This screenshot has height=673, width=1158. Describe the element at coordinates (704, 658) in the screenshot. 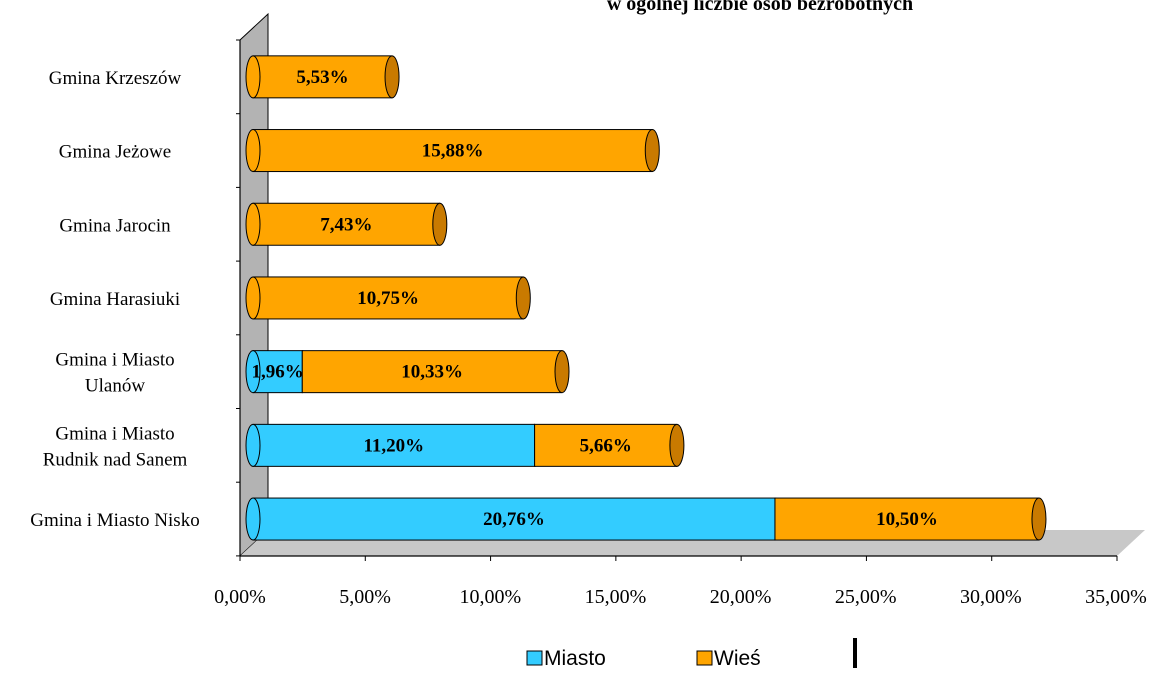

I see `legend-swatch-wies` at that location.